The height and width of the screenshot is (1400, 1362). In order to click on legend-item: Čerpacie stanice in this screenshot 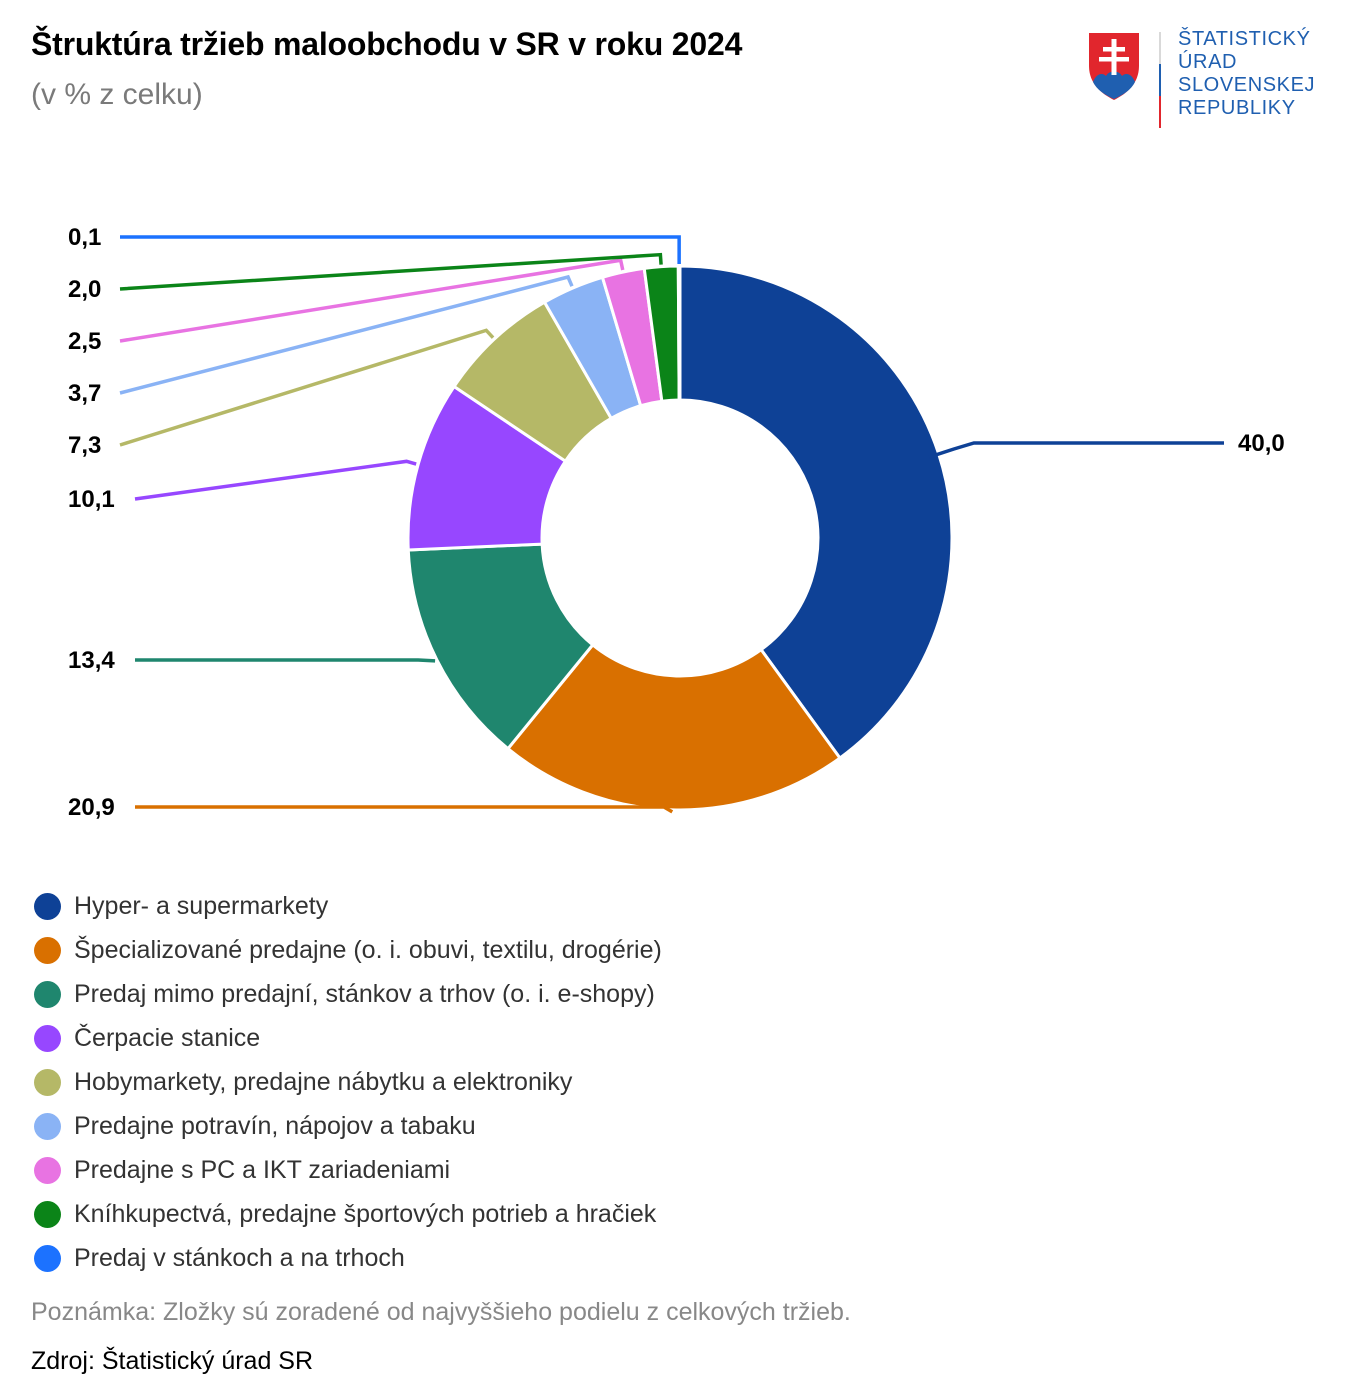, I will do `click(348, 1038)`.